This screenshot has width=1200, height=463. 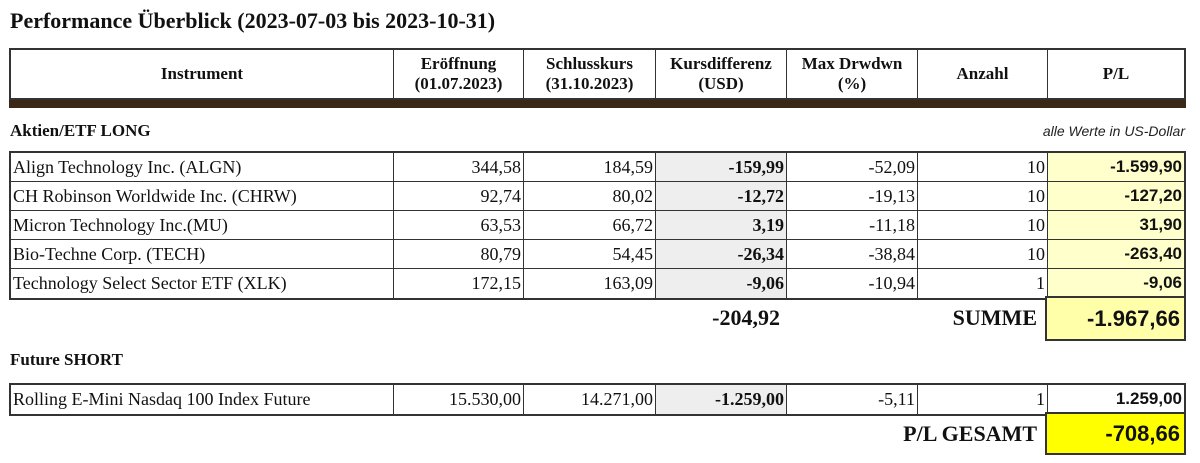 I want to click on cell-open: 63,53, so click(x=459, y=225).